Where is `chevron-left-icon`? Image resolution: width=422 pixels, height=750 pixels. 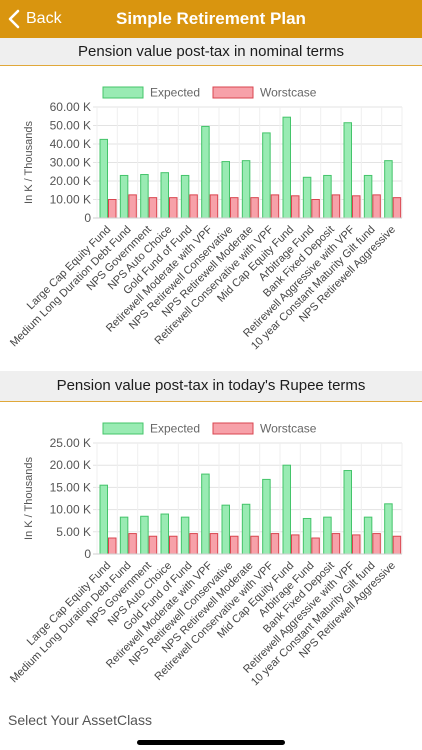 chevron-left-icon is located at coordinates (14, 19).